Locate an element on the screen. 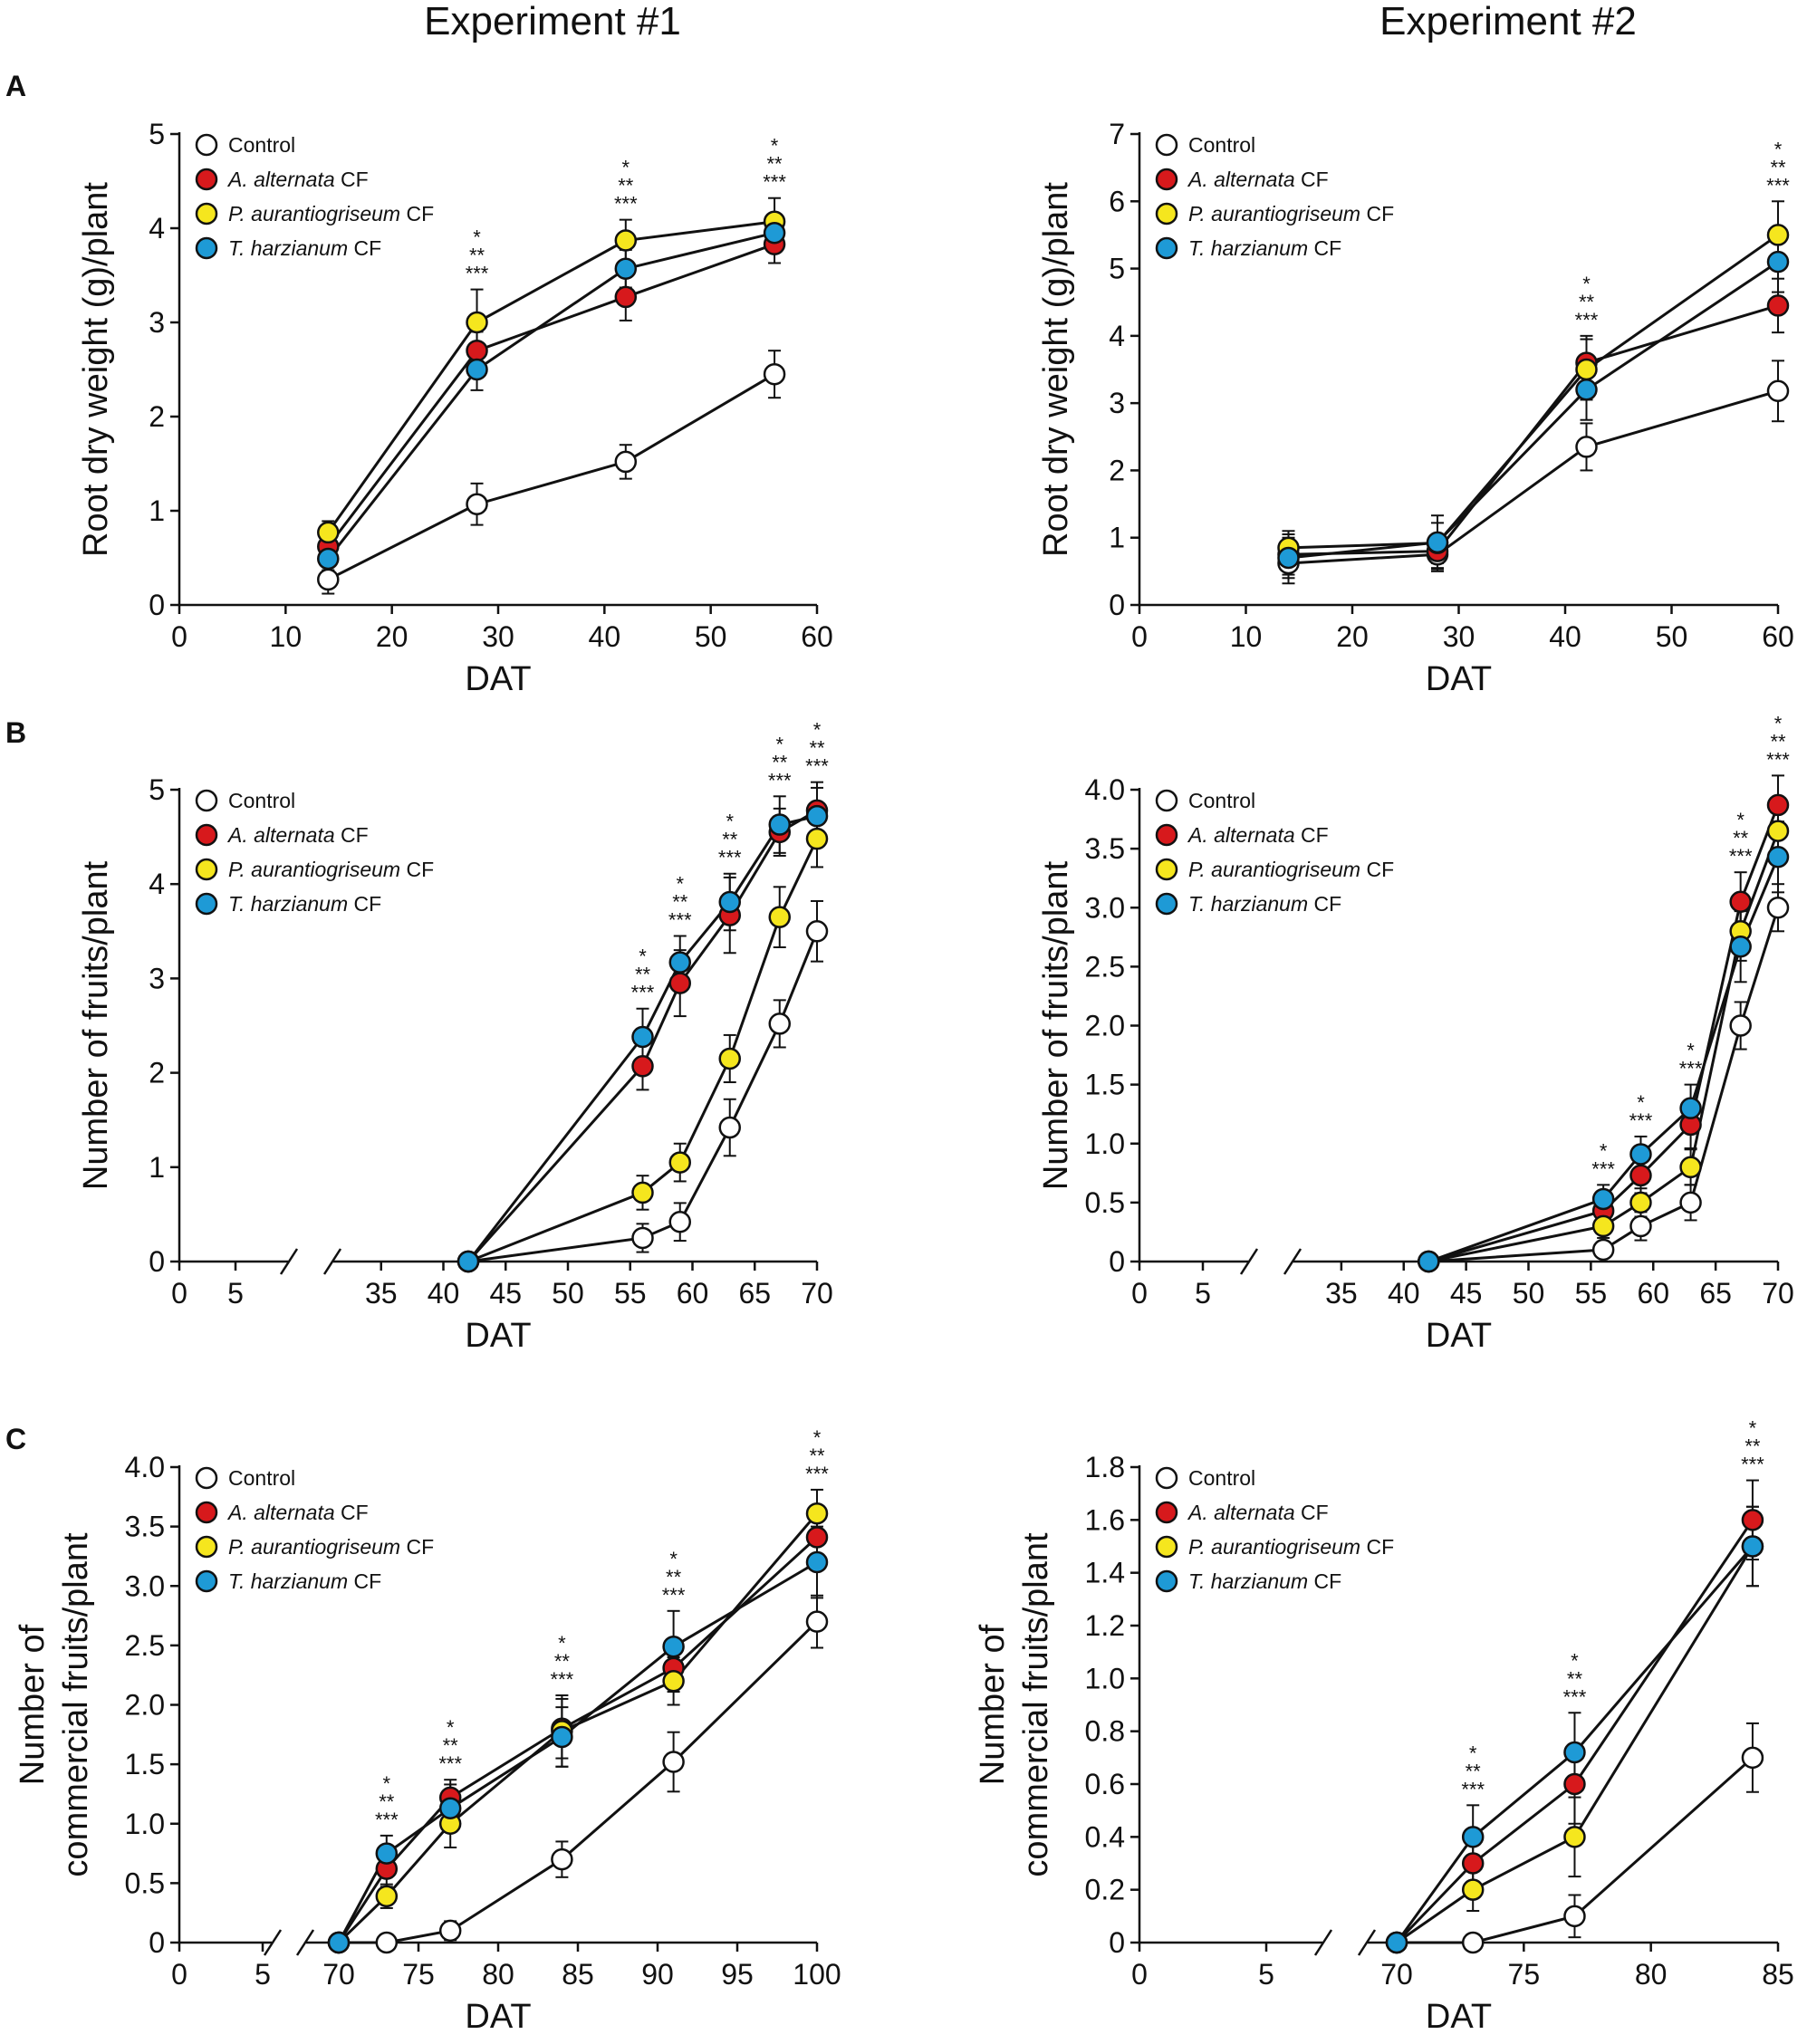  series-line-a-alternata-cf is located at coordinates (1603, 1033).